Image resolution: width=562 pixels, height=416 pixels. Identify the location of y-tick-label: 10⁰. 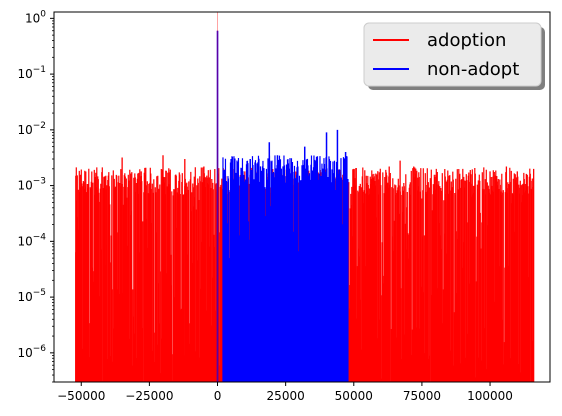
(35, 17).